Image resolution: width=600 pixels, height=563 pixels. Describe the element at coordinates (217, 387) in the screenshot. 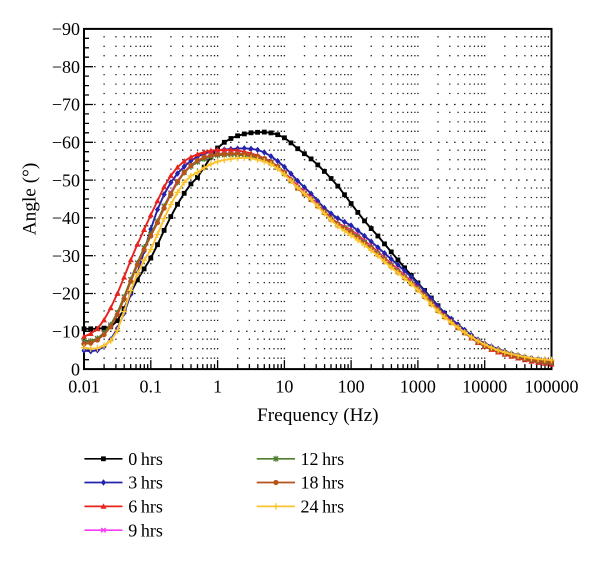

I see `svg-text: 1` at that location.